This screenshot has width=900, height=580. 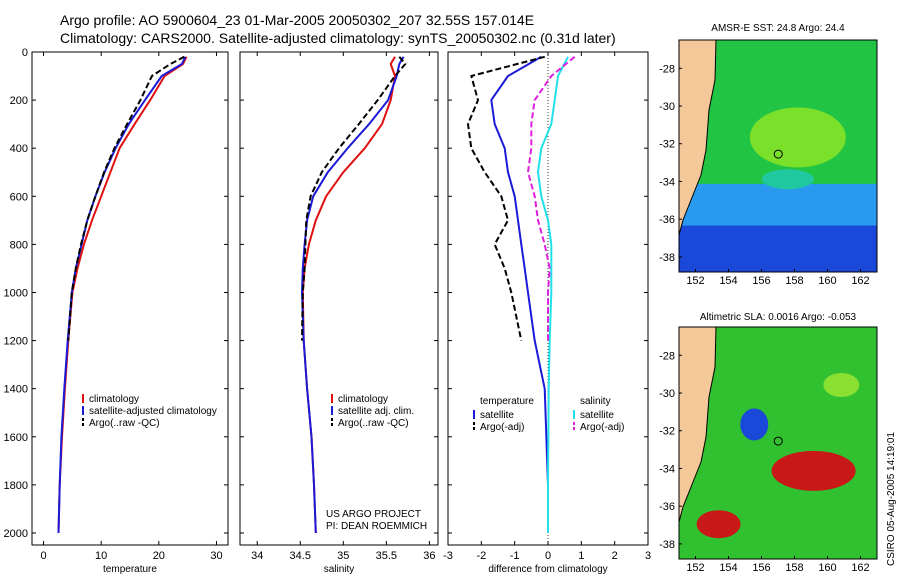 What do you see at coordinates (841, 385) in the screenshot?
I see `sla-positive-patch` at bounding box center [841, 385].